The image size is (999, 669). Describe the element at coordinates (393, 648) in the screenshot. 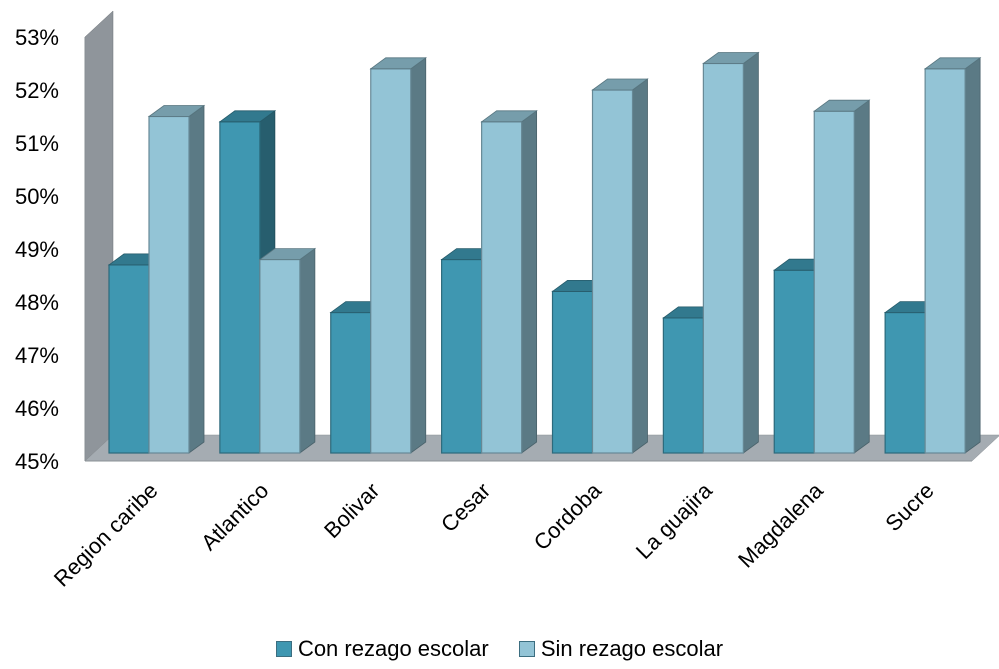

I see `legend-label-con-rezago: Con rezago escolar` at that location.